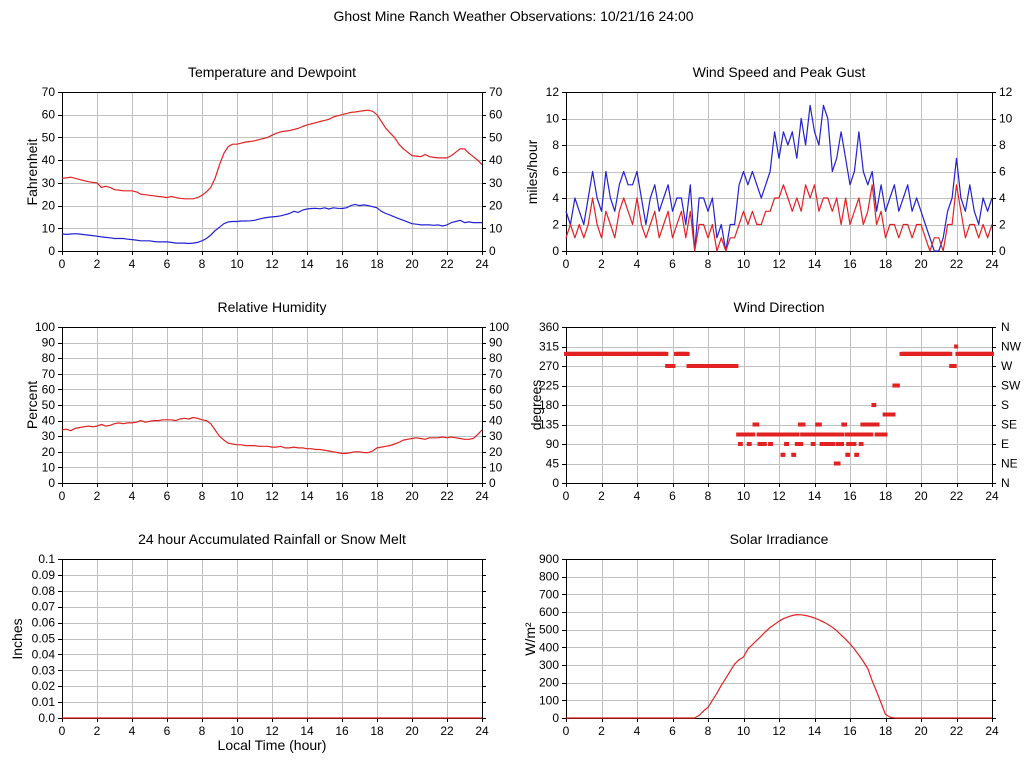 The width and height of the screenshot is (1027, 772). What do you see at coordinates (44, 623) in the screenshot?
I see `svg-text: 0.06` at bounding box center [44, 623].